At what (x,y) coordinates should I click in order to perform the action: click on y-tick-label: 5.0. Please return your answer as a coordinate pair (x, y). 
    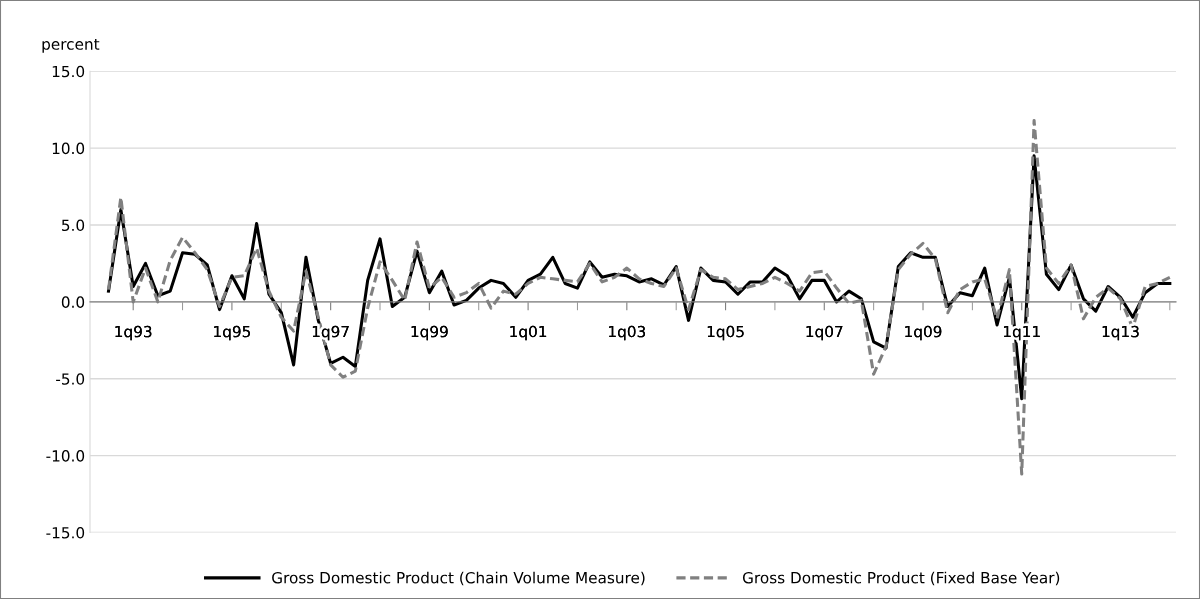
    Looking at the image, I should click on (73, 225).